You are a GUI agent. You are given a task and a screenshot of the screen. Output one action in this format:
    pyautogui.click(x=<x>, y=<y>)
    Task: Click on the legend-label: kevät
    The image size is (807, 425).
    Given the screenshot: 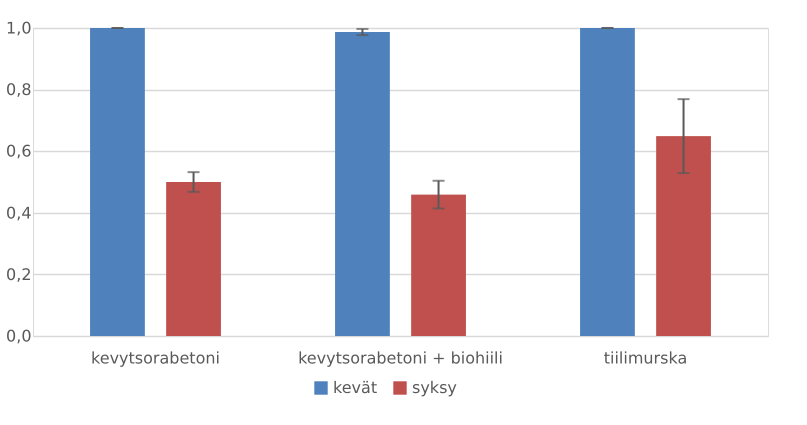 What is the action you would take?
    pyautogui.click(x=355, y=387)
    